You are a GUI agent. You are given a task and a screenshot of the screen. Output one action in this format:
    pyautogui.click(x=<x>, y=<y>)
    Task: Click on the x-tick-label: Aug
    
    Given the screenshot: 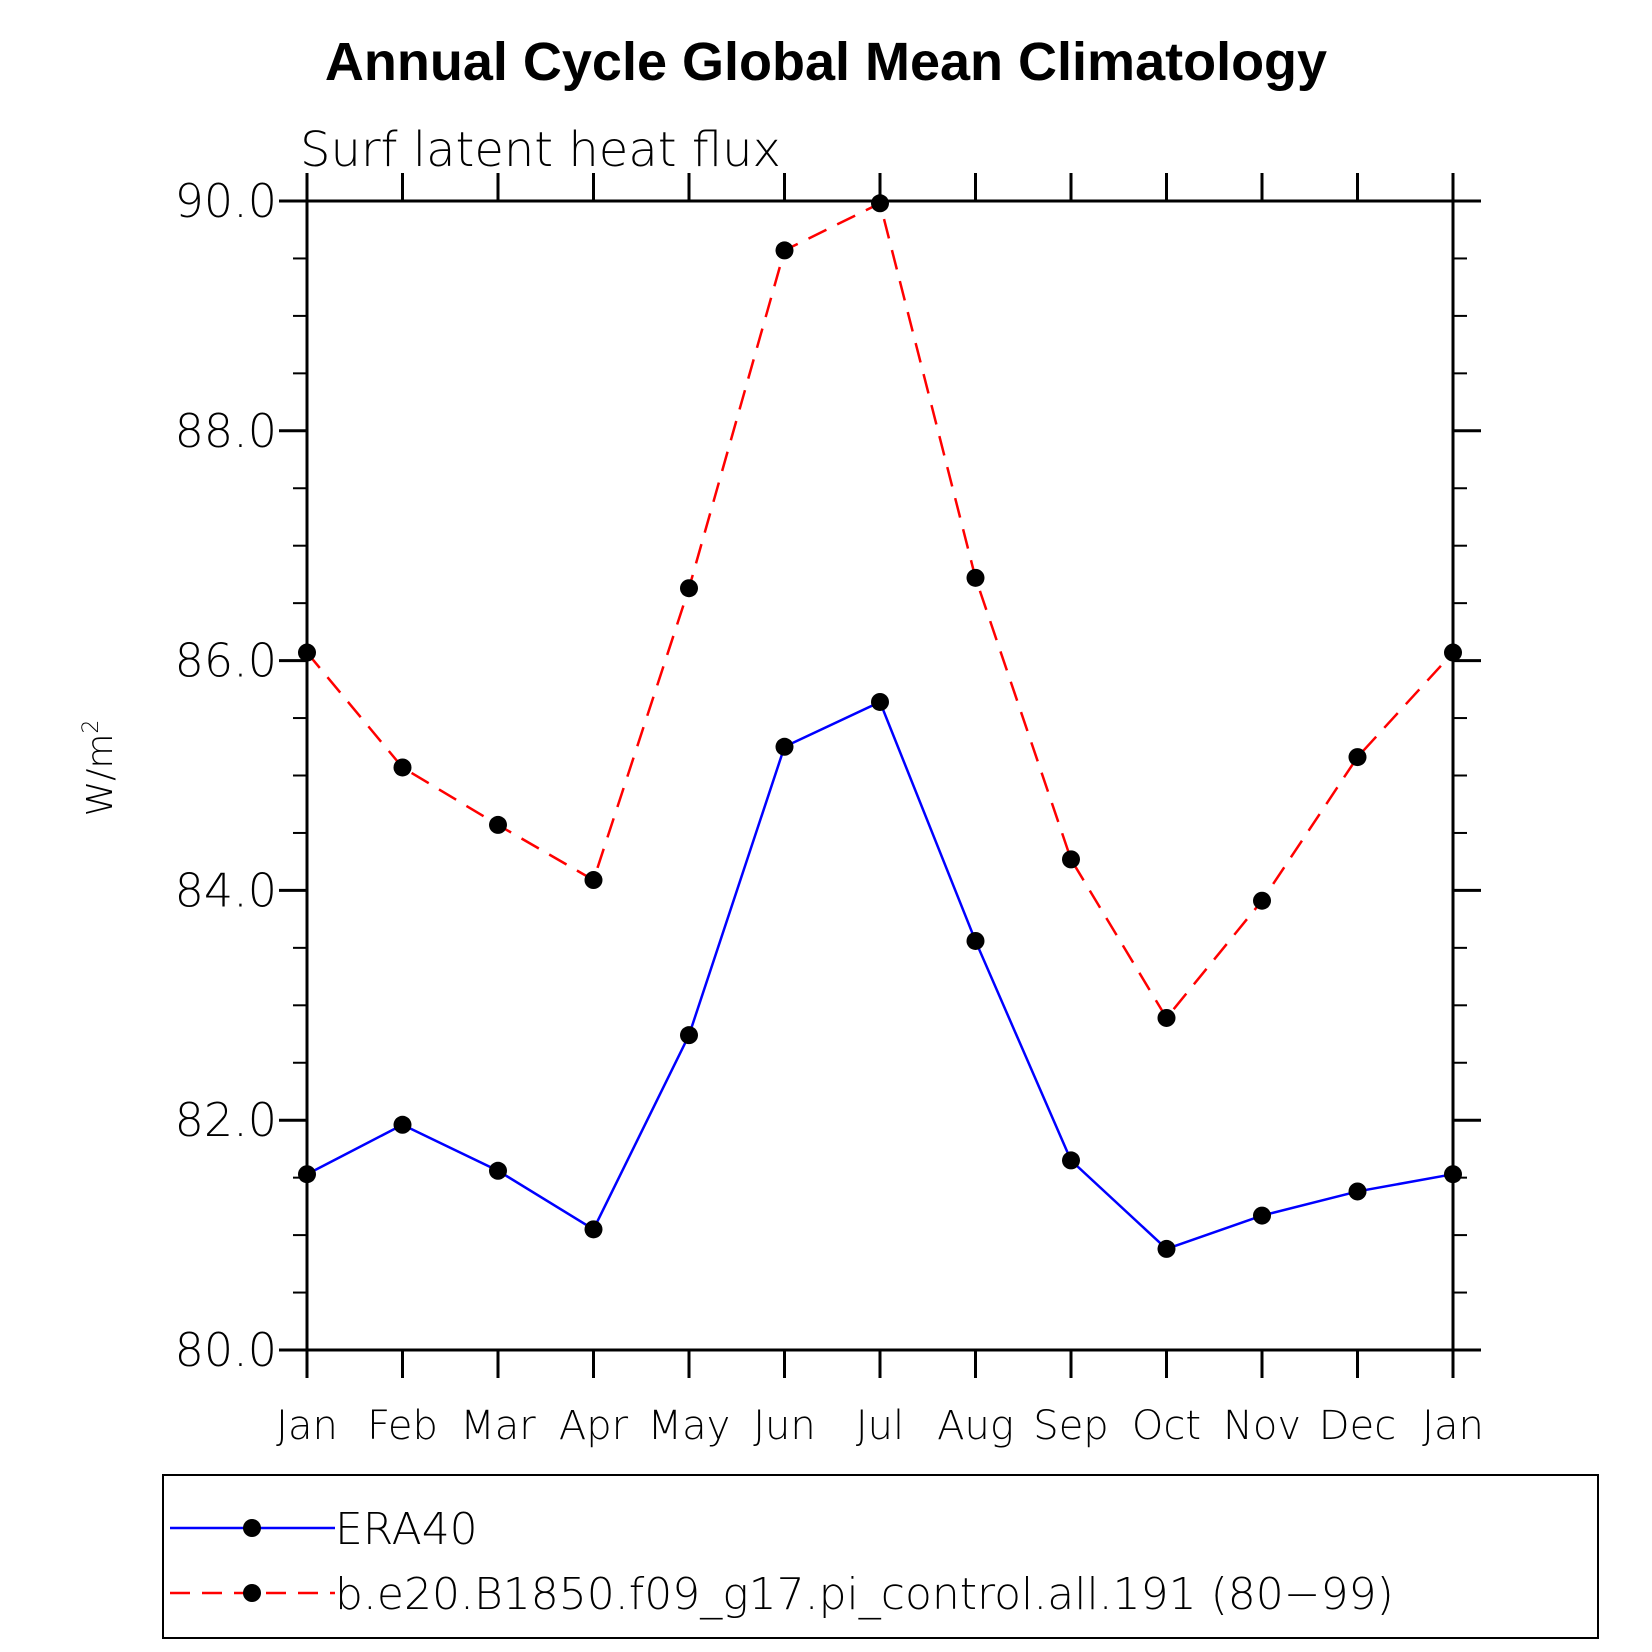 What is the action you would take?
    pyautogui.click(x=975, y=1426)
    